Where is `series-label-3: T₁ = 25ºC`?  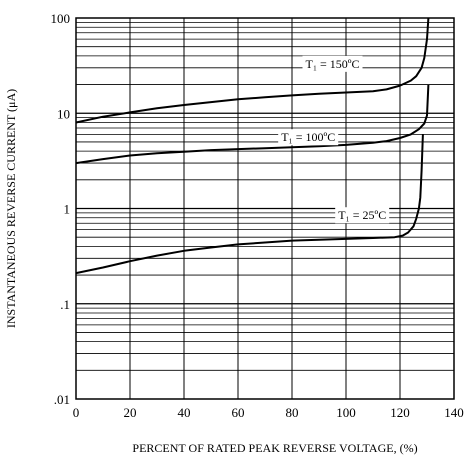 series-label-3: T₁ = 25ºC is located at coordinates (362, 215).